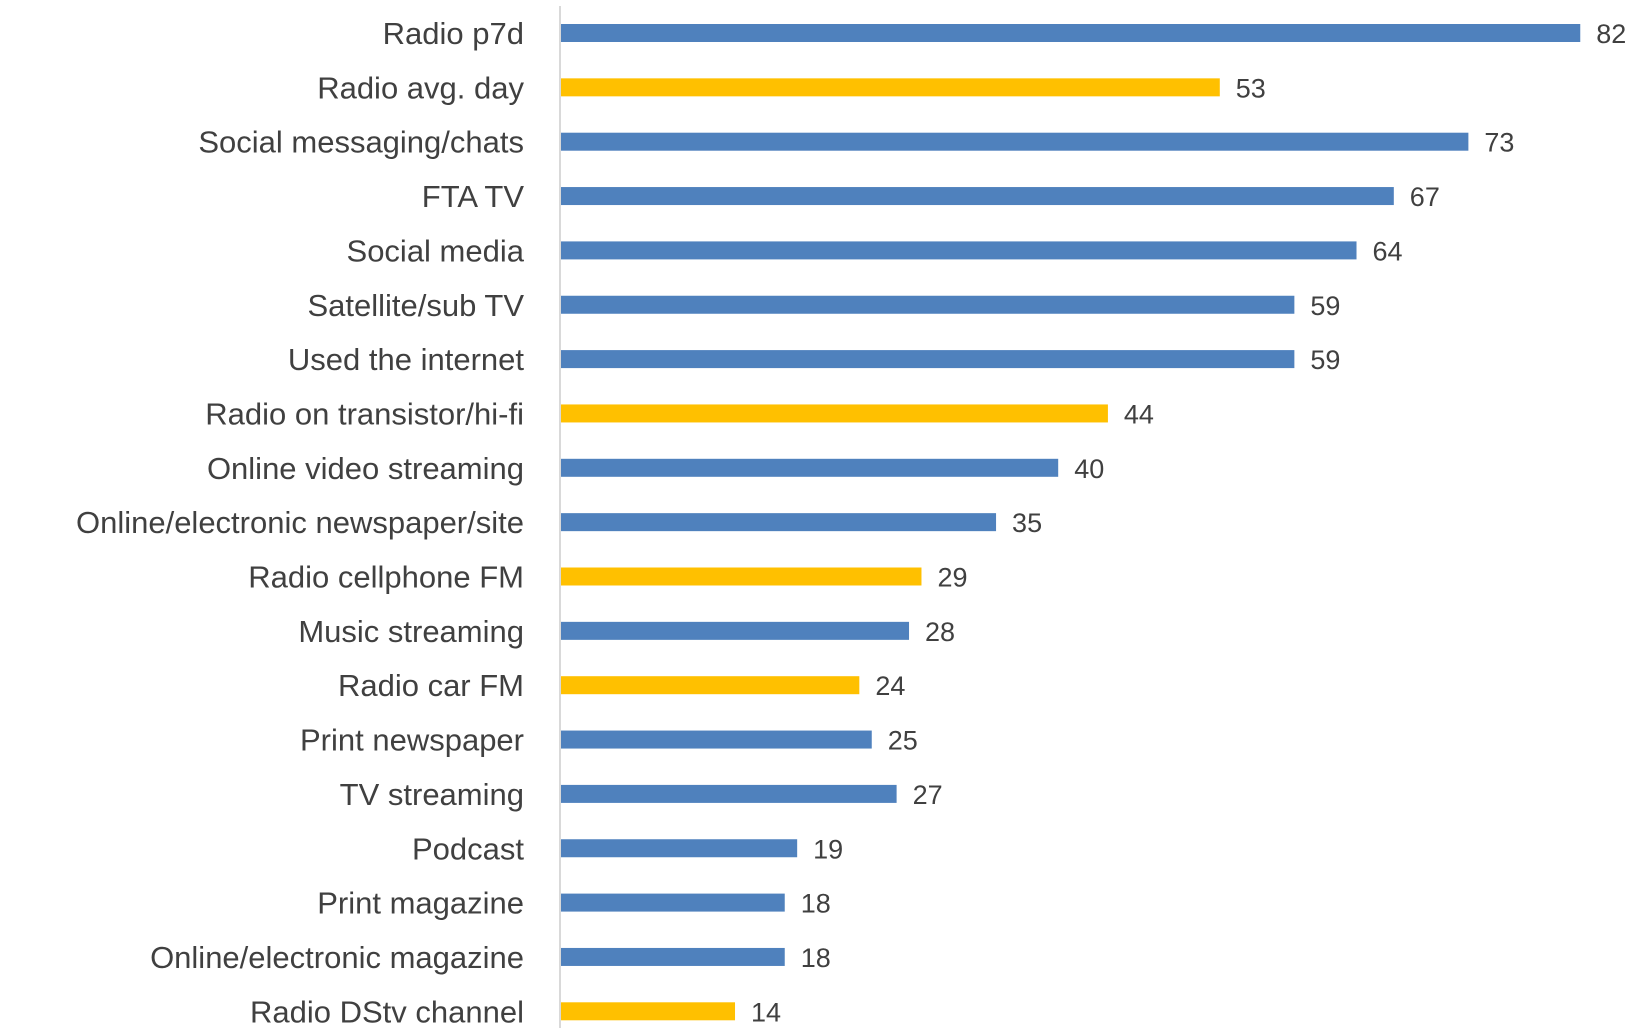  What do you see at coordinates (364, 413) in the screenshot?
I see `category-label: Radio on transistor/hi-fi` at bounding box center [364, 413].